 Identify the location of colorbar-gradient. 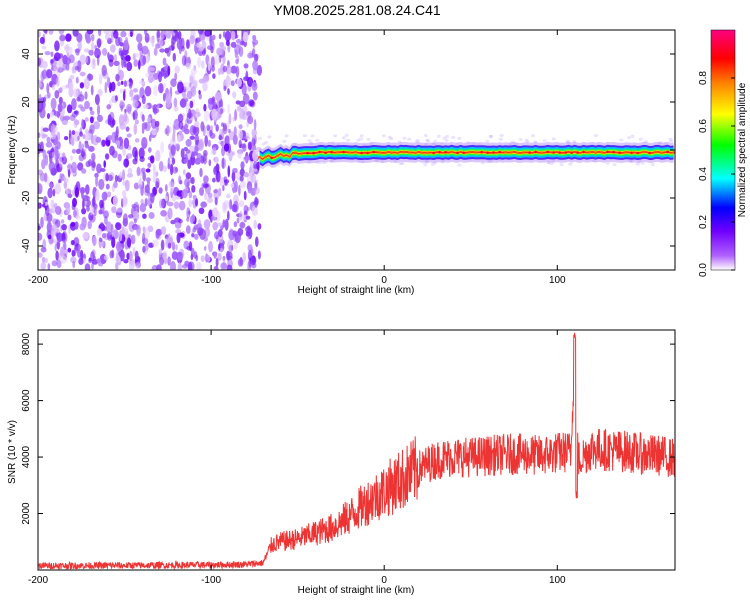
(723, 150).